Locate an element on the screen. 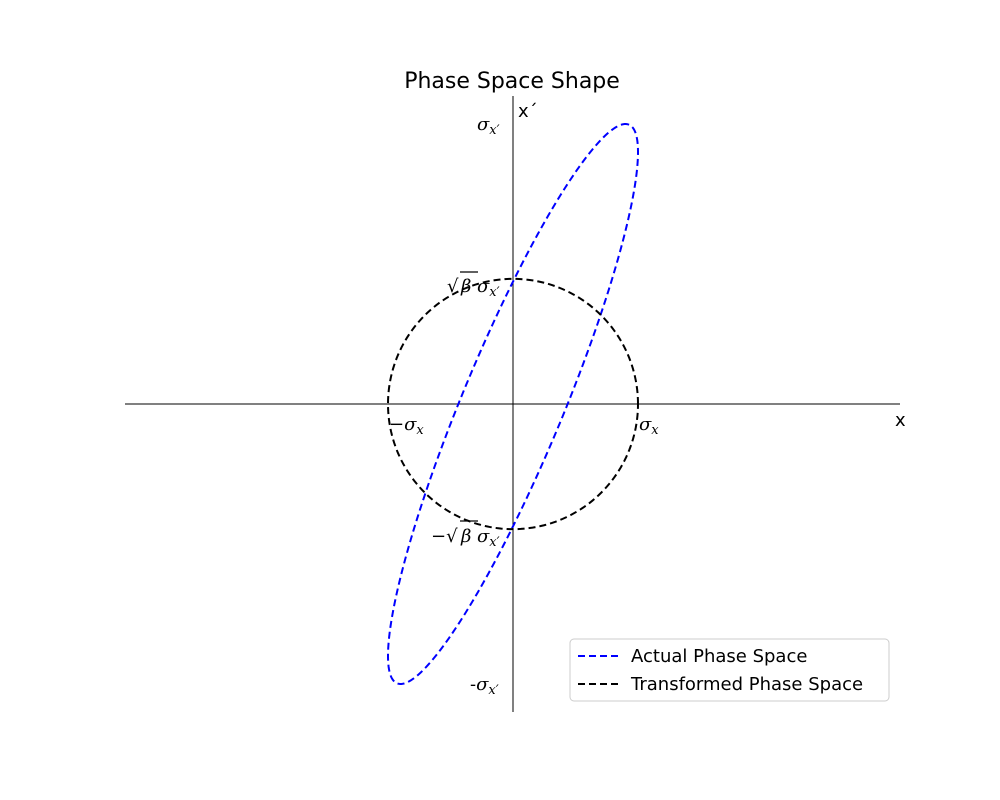 The image size is (1000, 800). chart-title: Phase Space Shape is located at coordinates (512, 81).